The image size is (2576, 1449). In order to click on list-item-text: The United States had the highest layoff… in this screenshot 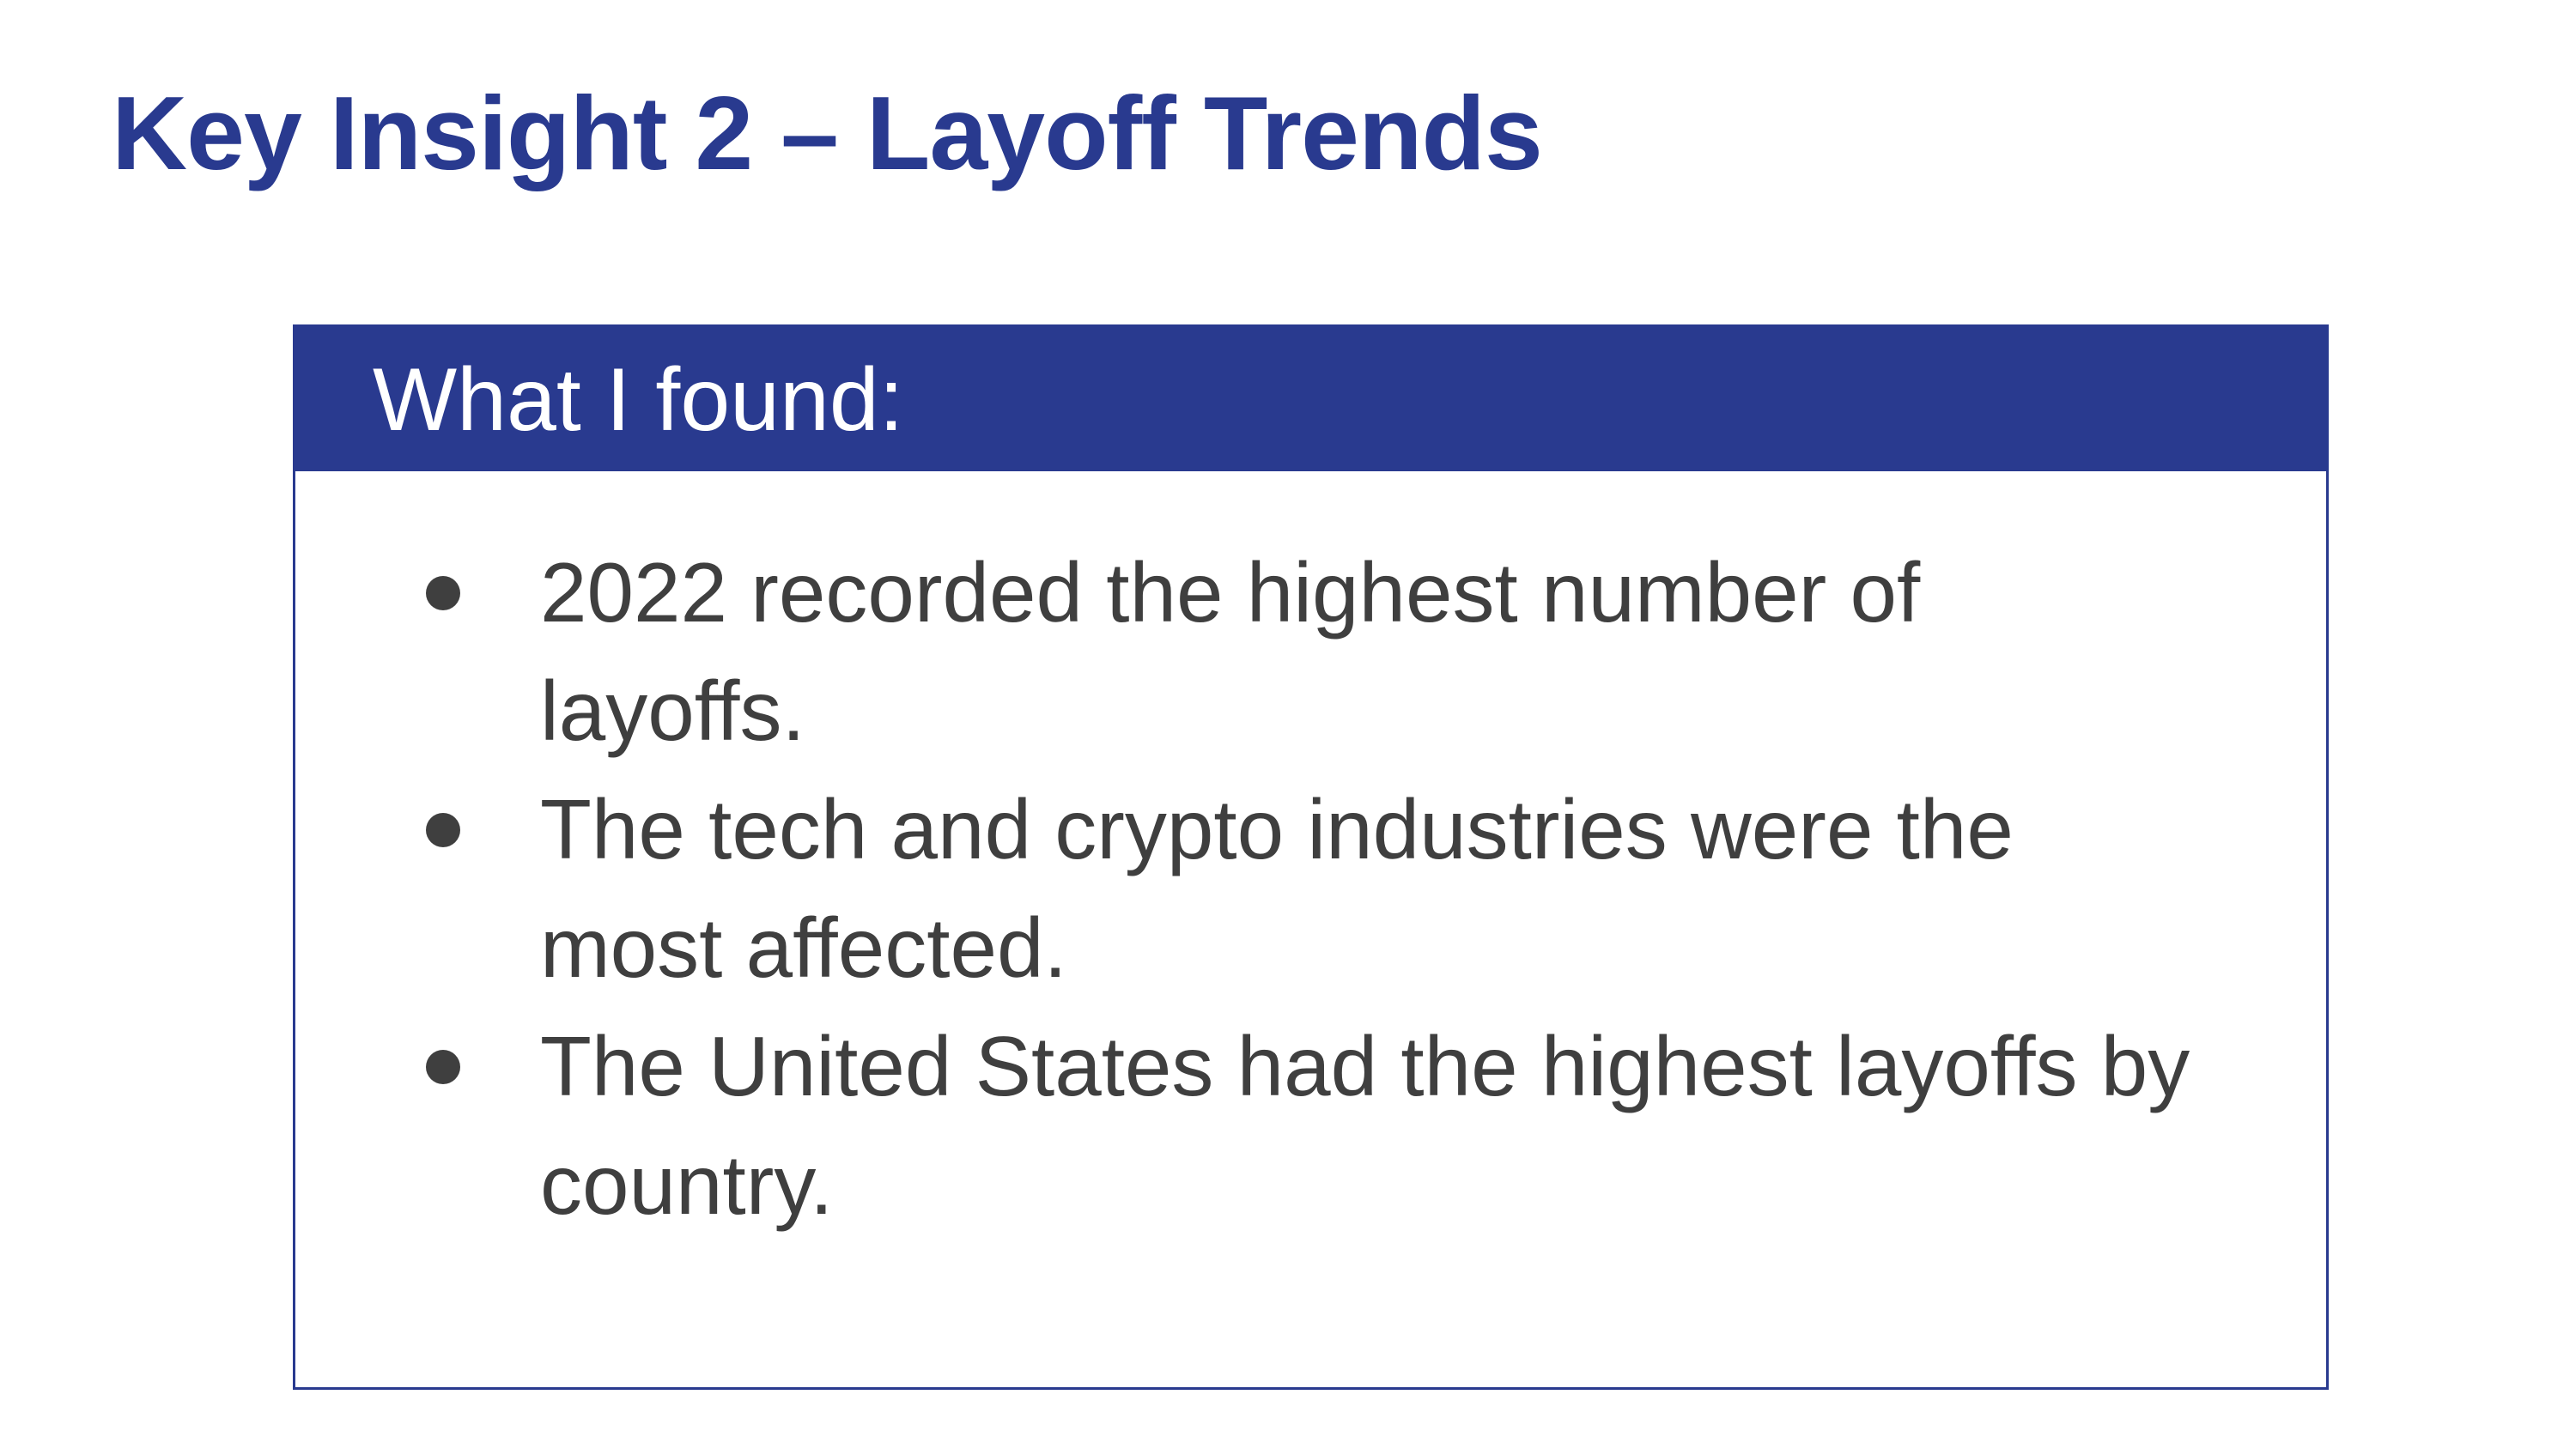, I will do `click(1365, 1125)`.